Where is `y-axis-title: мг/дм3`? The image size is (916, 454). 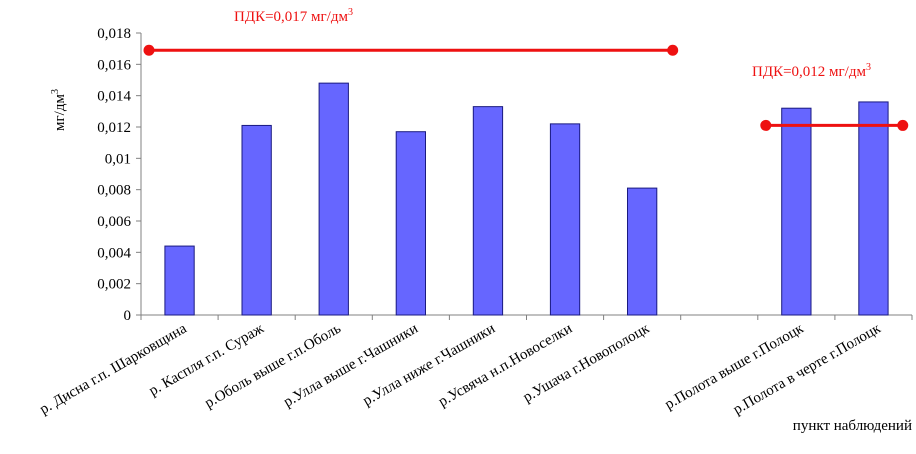 y-axis-title: мг/дм3 is located at coordinates (59, 110).